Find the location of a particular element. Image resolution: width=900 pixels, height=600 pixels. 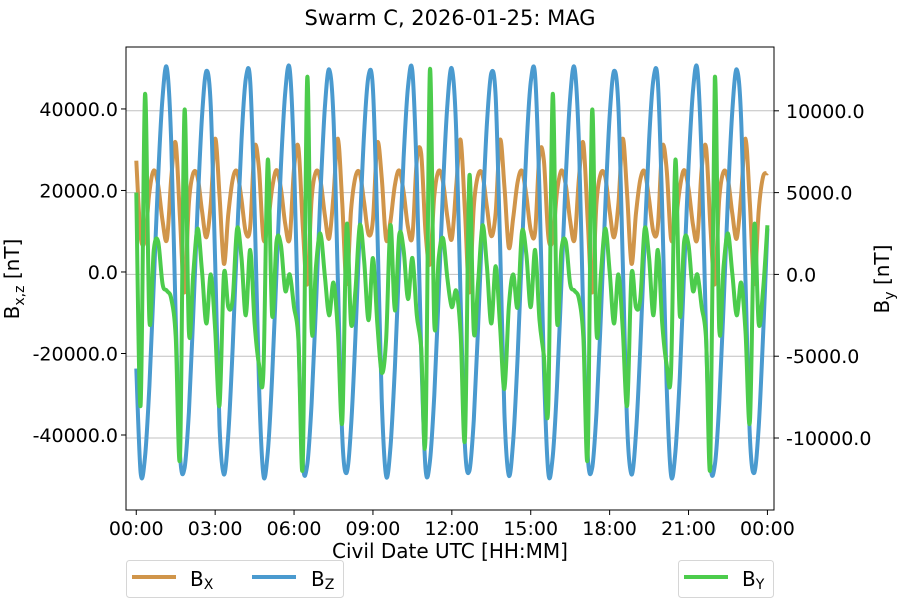

x-tick-label: 18:00 is located at coordinates (609, 529).